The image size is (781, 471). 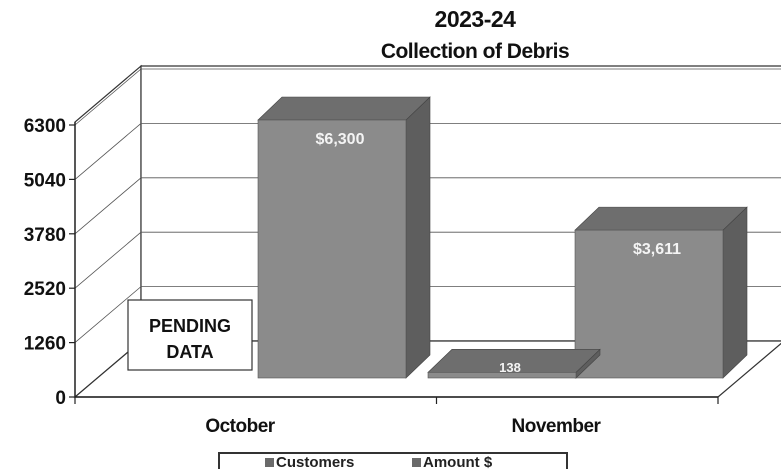 What do you see at coordinates (344, 108) in the screenshot?
I see `bar-amount-october-top` at bounding box center [344, 108].